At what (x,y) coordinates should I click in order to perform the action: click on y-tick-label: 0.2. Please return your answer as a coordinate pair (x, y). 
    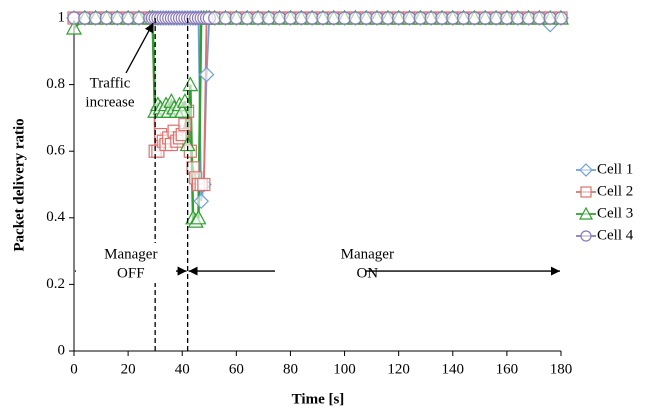
    Looking at the image, I should click on (55, 284).